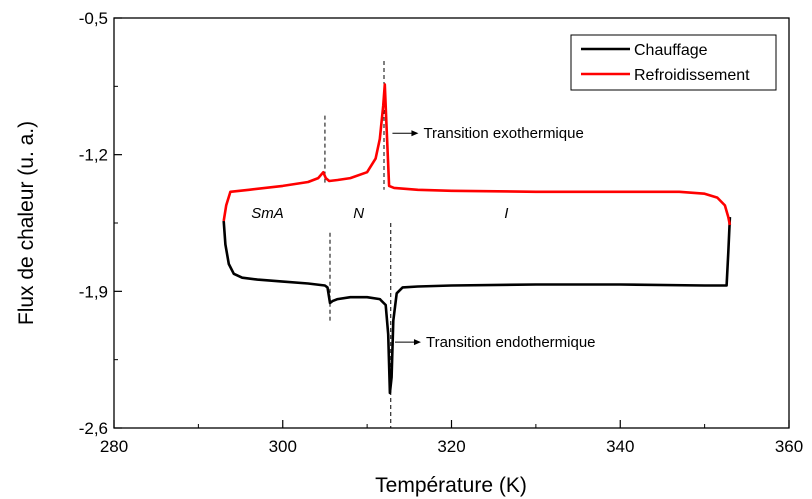 The height and width of the screenshot is (499, 812). Describe the element at coordinates (93, 428) in the screenshot. I see `y-tick-label: -2,6` at that location.